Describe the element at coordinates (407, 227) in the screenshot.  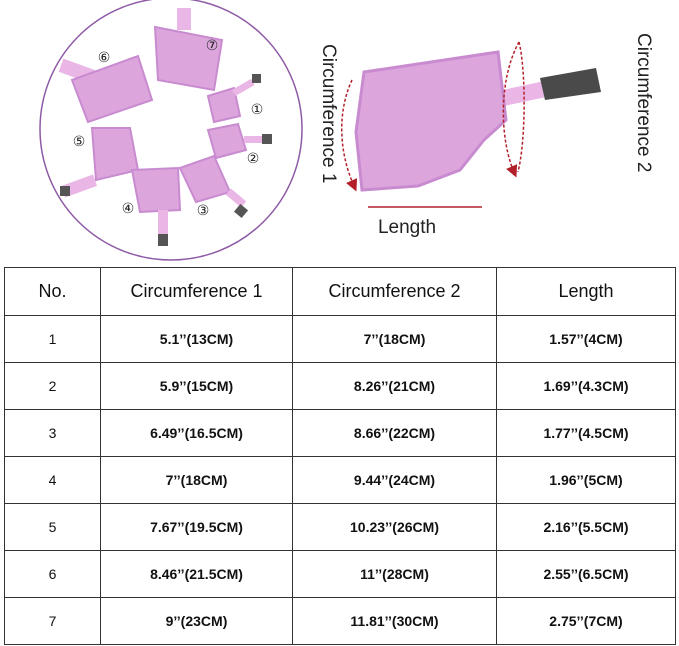
I see `label-length: Length` at that location.